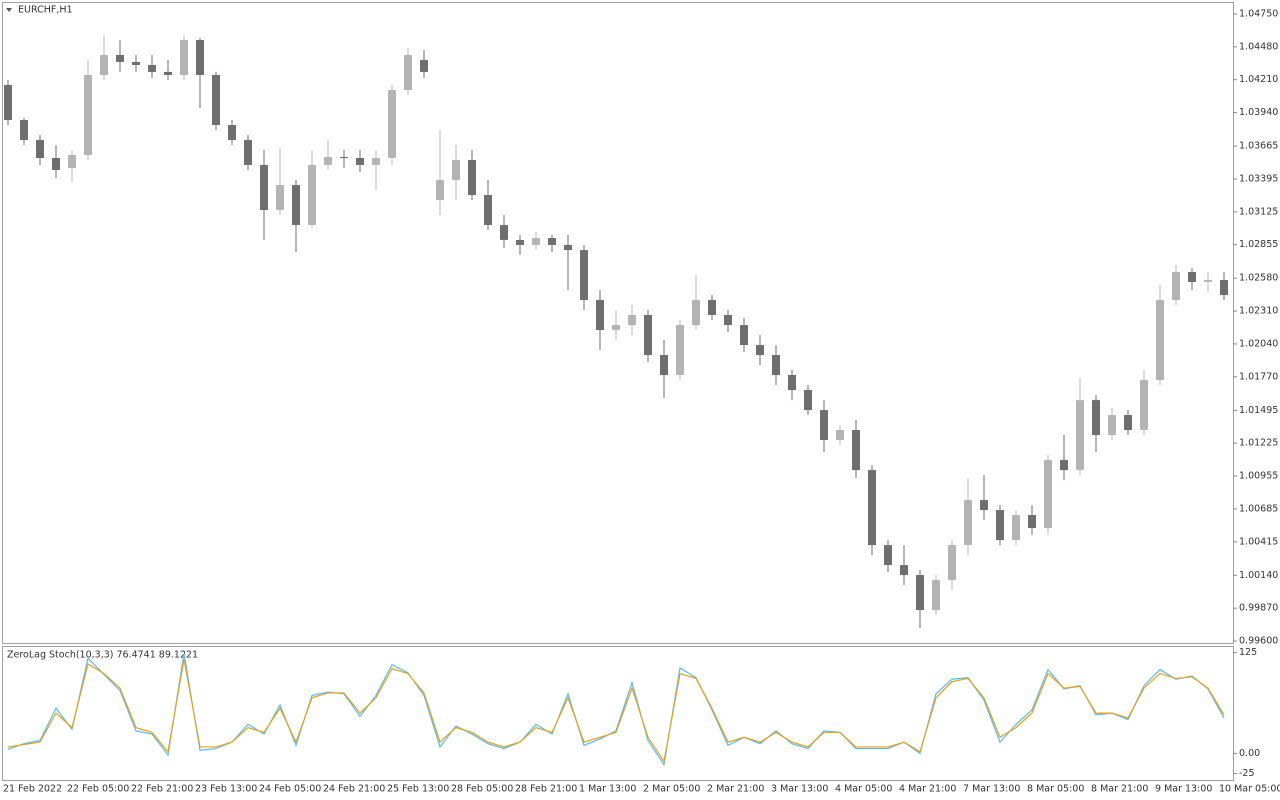 Image resolution: width=1280 pixels, height=800 pixels. What do you see at coordinates (1258, 244) in the screenshot?
I see `y-tick-label: 1.02855` at bounding box center [1258, 244].